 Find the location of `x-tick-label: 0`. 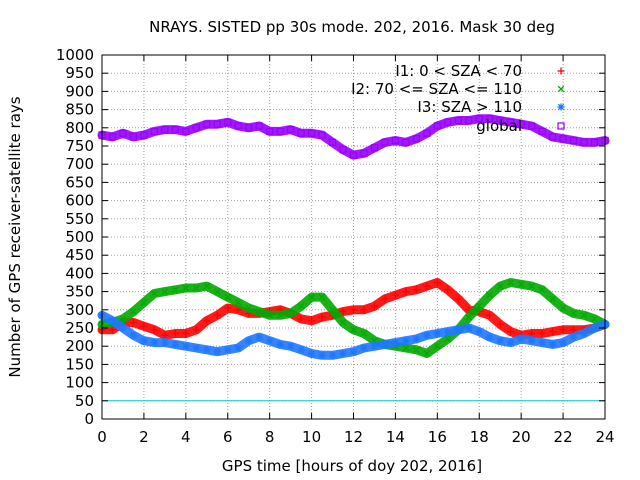

x-tick-label: 0 is located at coordinates (102, 437).